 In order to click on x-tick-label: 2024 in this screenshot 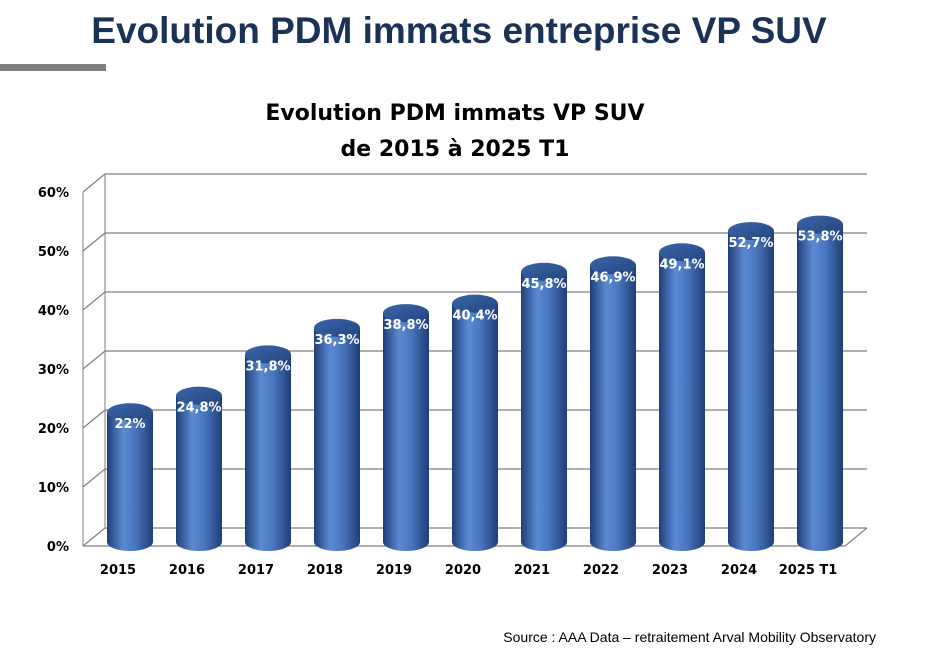, I will do `click(739, 570)`.